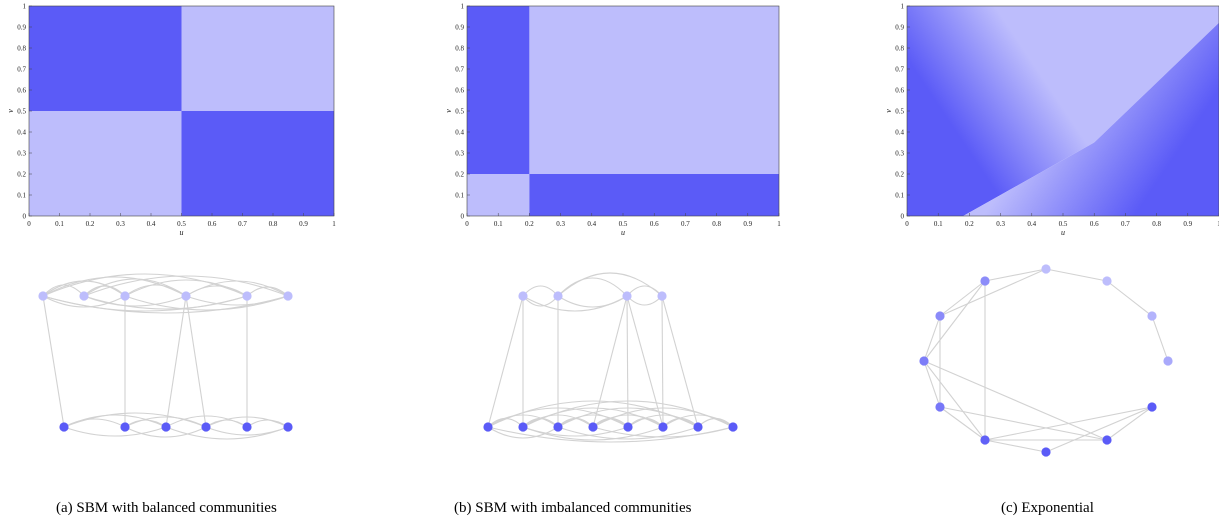 This screenshot has width=1219, height=525. What do you see at coordinates (899, 70) in the screenshot?
I see `y-tick-label: 0.7` at bounding box center [899, 70].